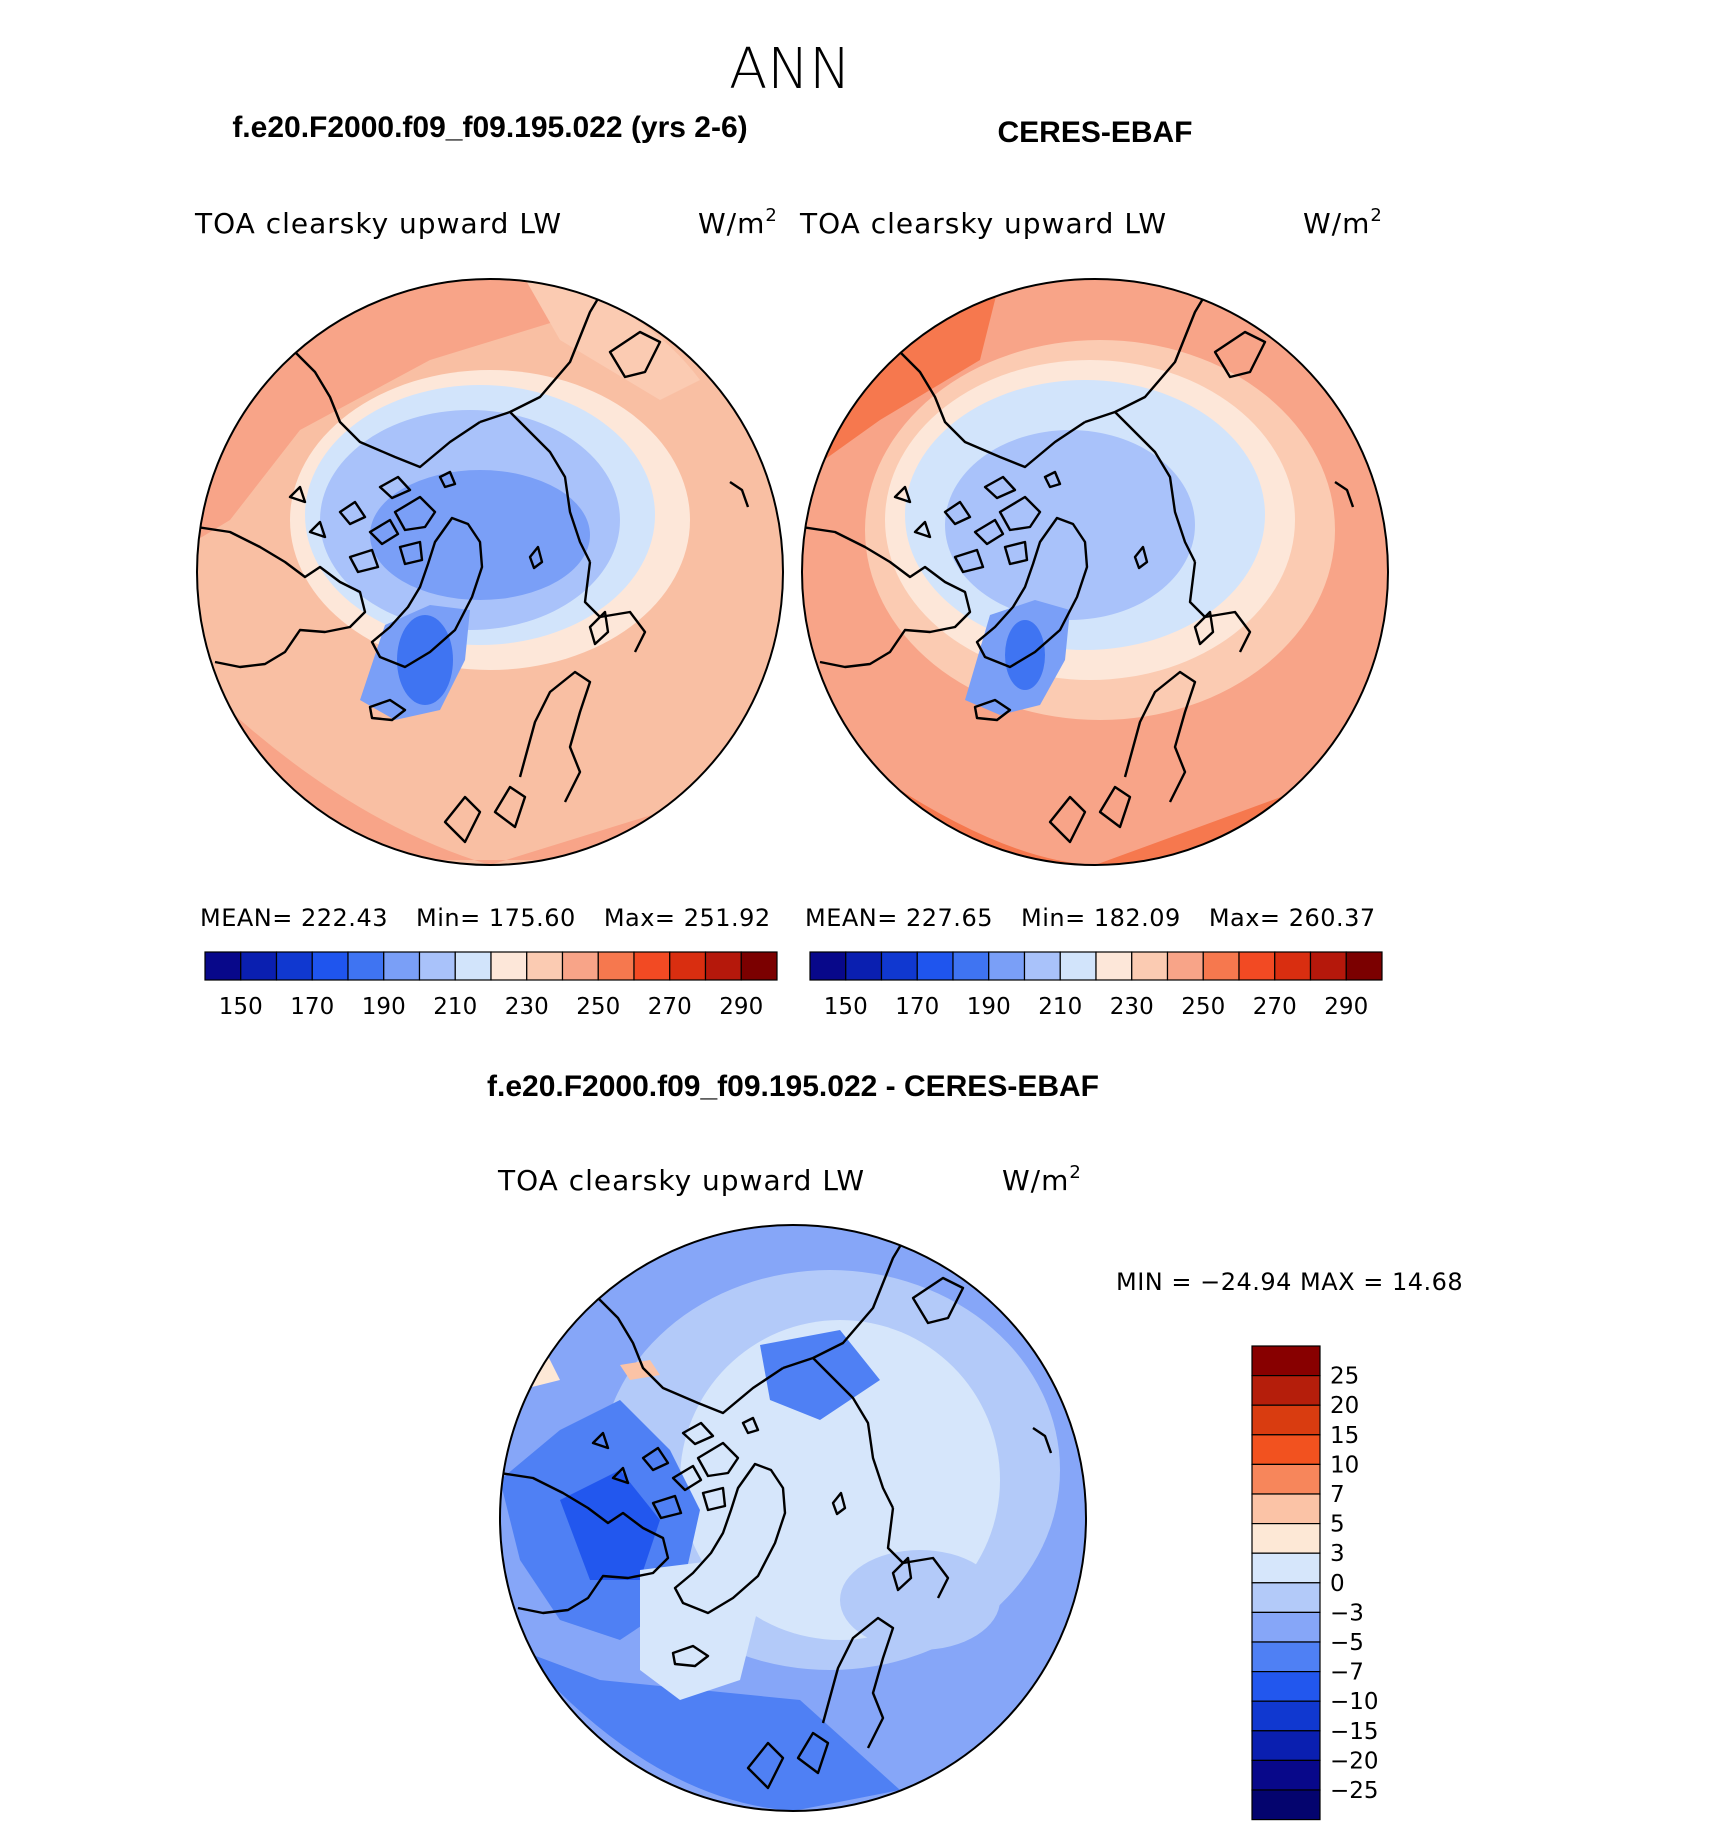  What do you see at coordinates (1347, 1643) in the screenshot?
I see `colorbar-tick-label: −5` at bounding box center [1347, 1643].